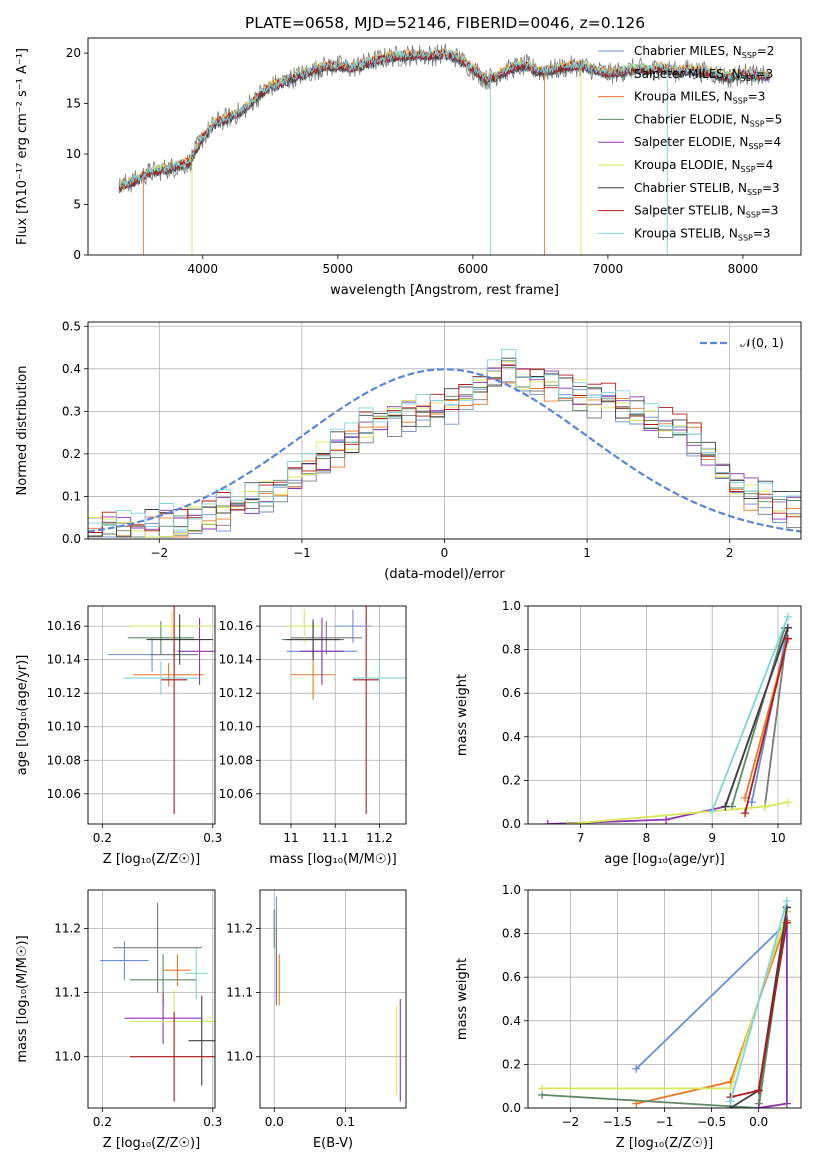 This screenshot has height=1170, width=819. Describe the element at coordinates (338, 269) in the screenshot. I see `x-tick-label: 5000` at that location.